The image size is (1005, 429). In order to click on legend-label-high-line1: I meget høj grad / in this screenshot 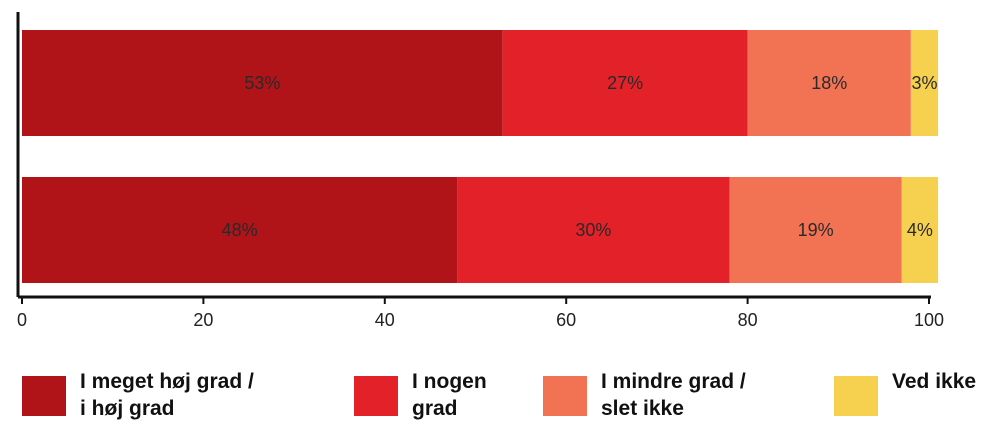, I will do `click(167, 381)`.